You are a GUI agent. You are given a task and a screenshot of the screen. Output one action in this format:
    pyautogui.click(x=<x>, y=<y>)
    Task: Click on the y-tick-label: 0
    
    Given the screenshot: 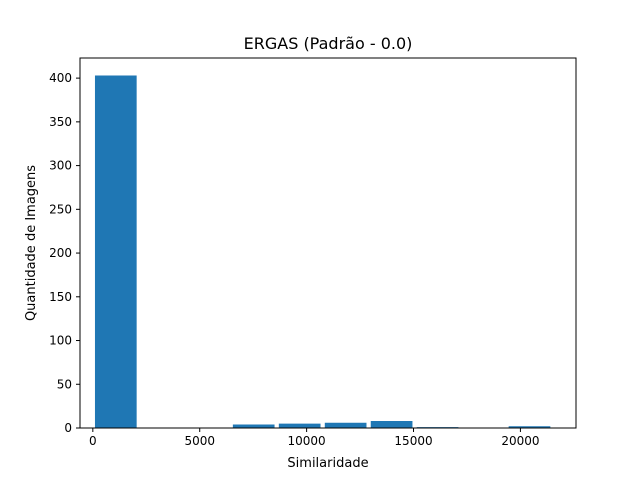 What is the action you would take?
    pyautogui.click(x=68, y=428)
    